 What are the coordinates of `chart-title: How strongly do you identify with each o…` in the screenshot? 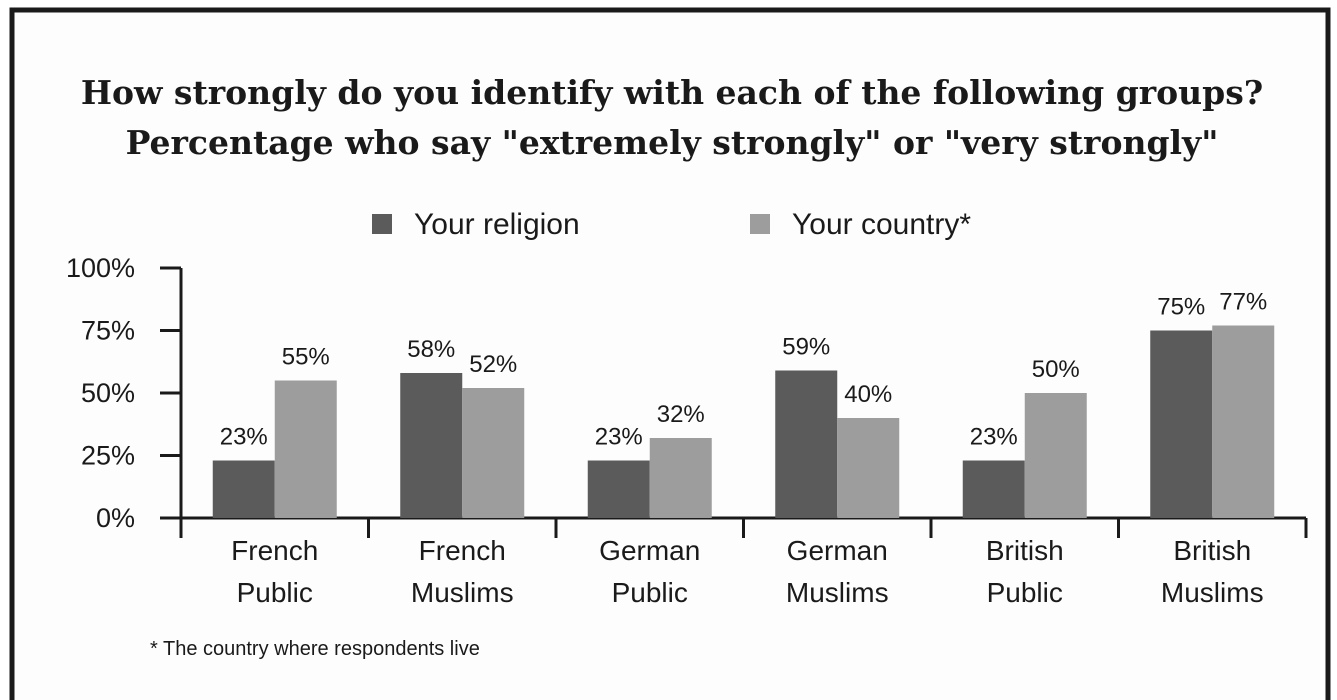 It's located at (672, 92).